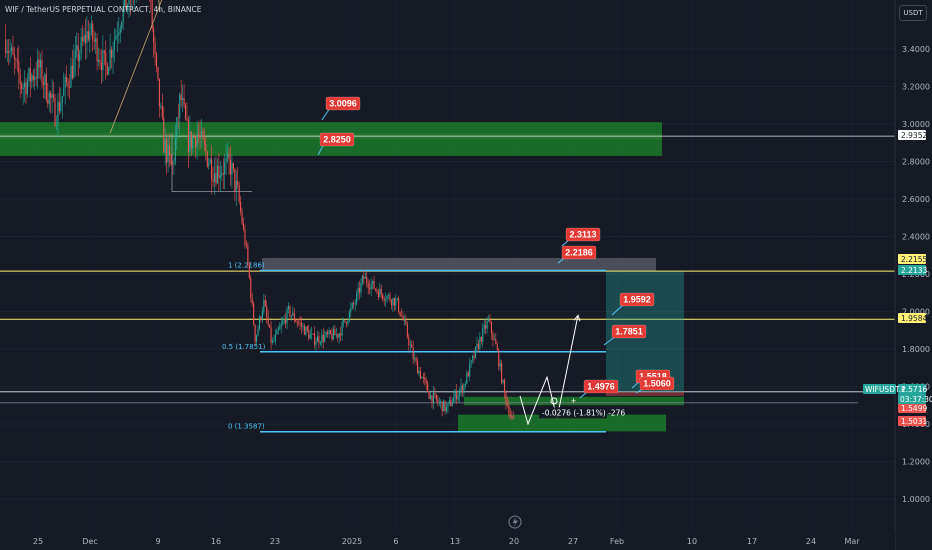  Describe the element at coordinates (852, 541) in the screenshot. I see `time-tick-label: Mar` at that location.